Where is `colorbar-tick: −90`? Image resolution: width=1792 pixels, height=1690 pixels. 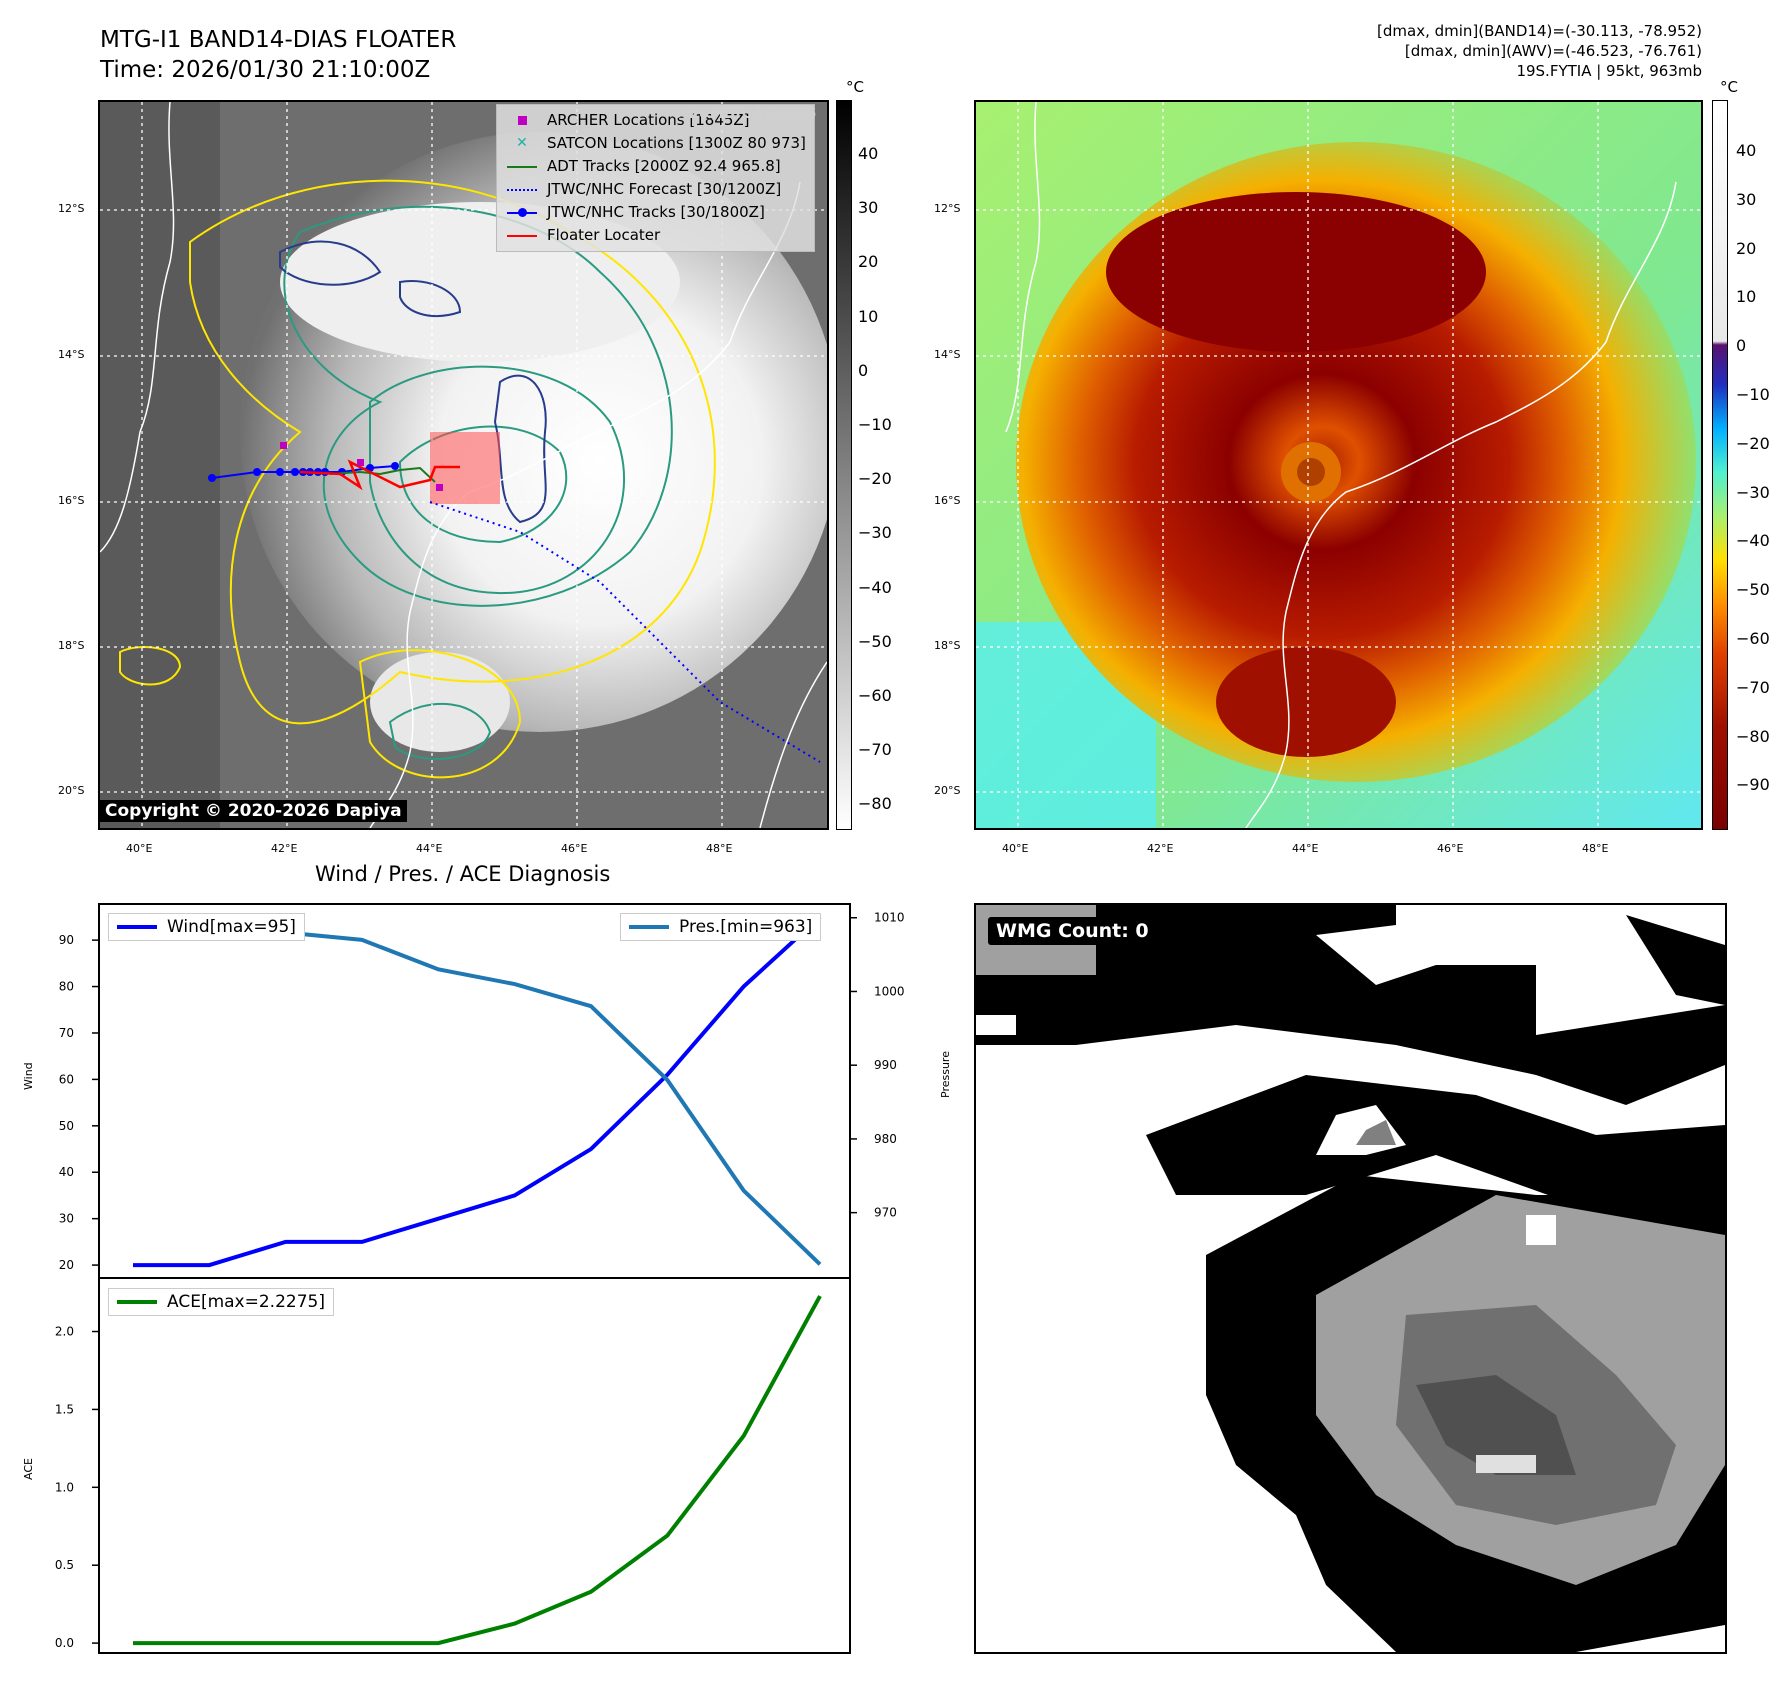
colorbar-tick: −90 is located at coordinates (1753, 785).